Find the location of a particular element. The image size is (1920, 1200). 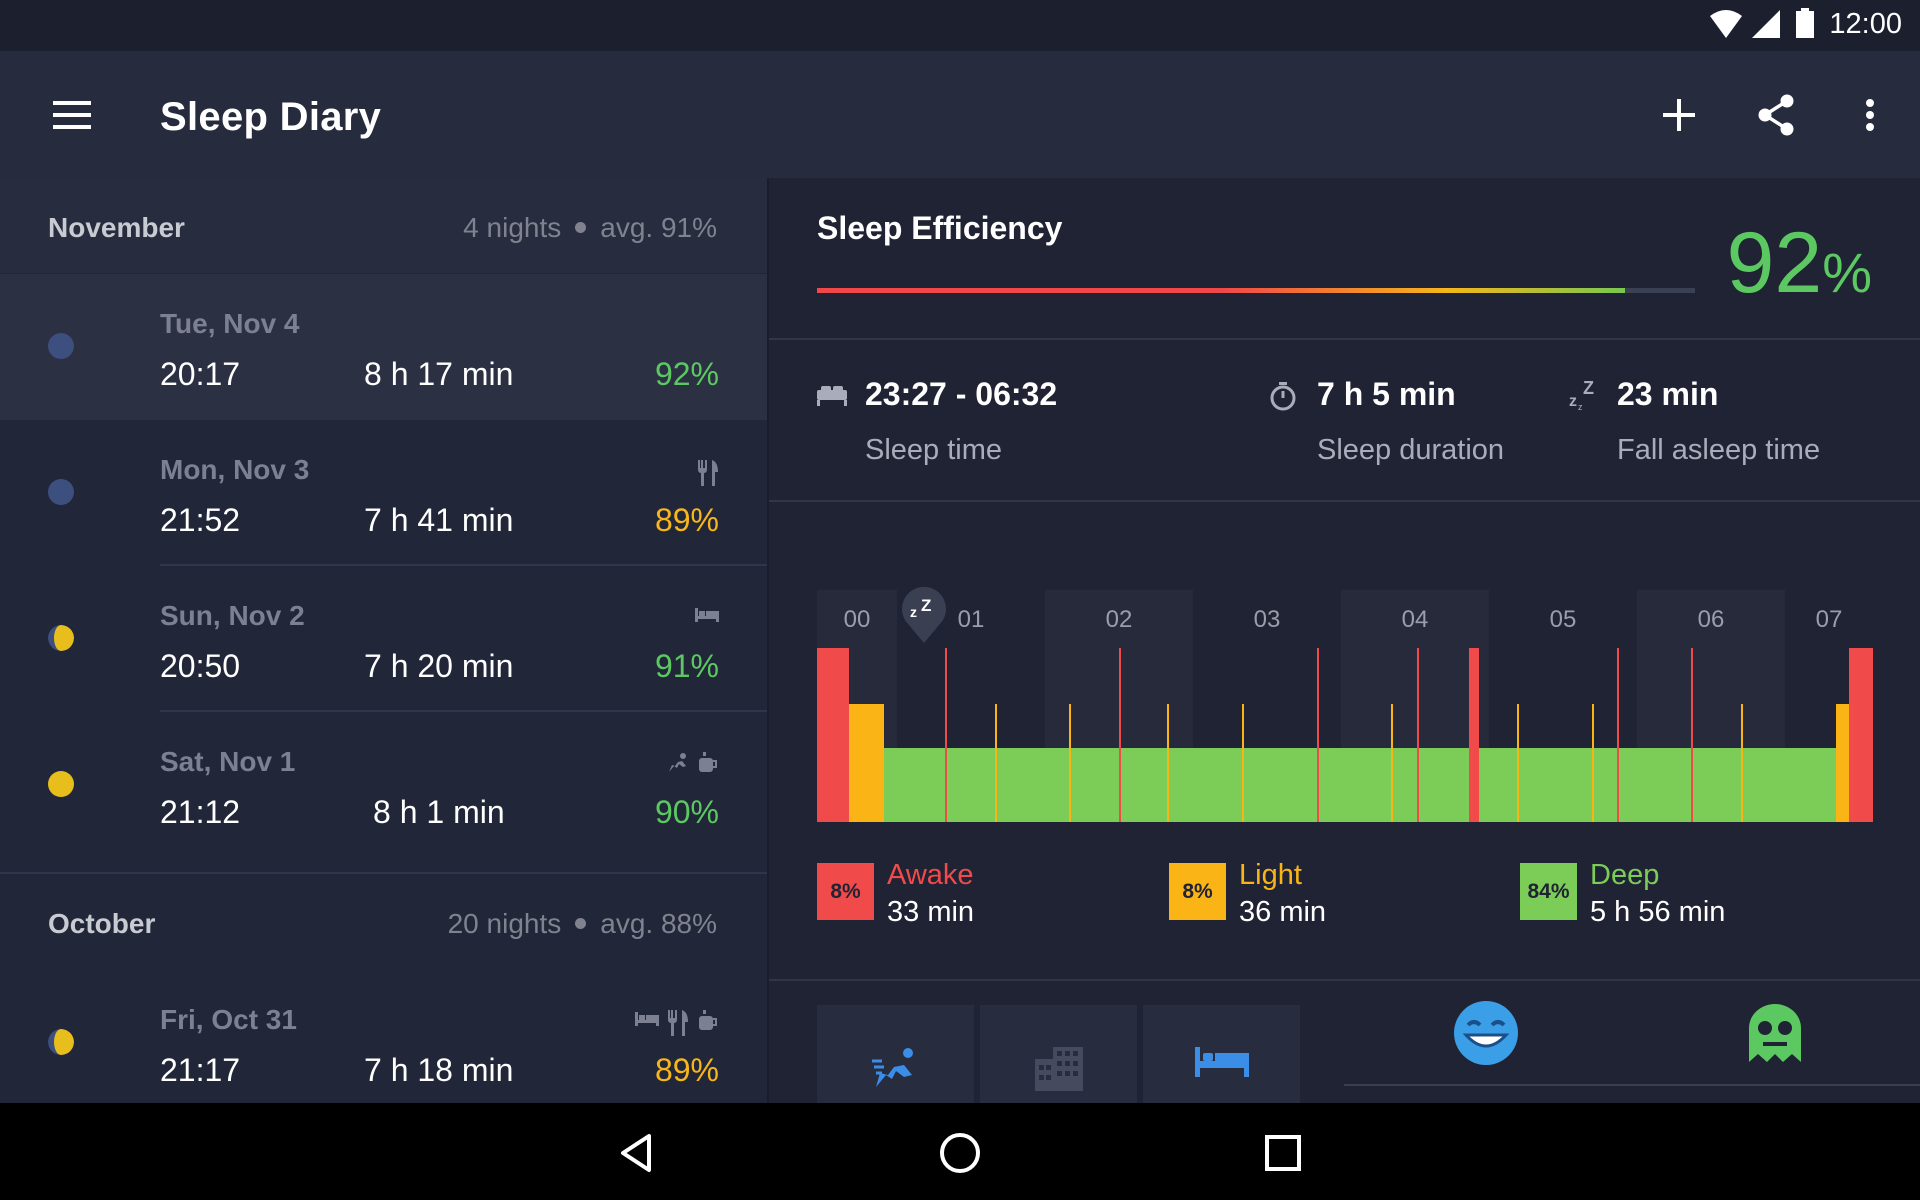

light-percent-badge: 8% is located at coordinates (1197, 891).